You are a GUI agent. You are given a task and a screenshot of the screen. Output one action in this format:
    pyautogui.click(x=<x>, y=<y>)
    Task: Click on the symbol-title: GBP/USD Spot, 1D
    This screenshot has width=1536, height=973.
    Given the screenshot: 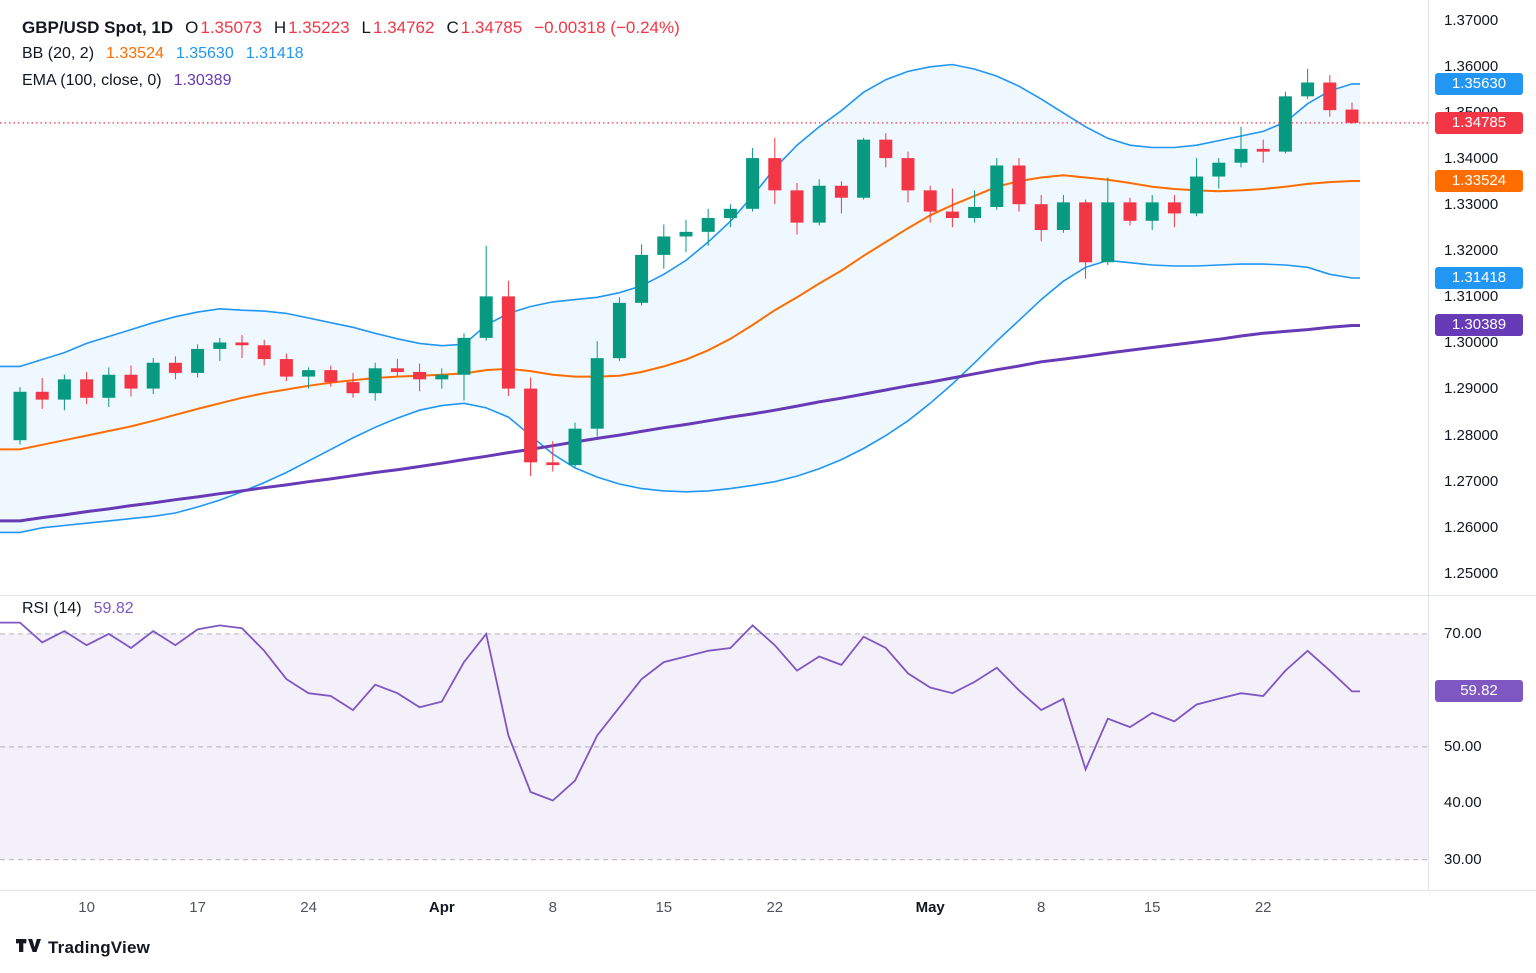 What is the action you would take?
    pyautogui.click(x=98, y=27)
    